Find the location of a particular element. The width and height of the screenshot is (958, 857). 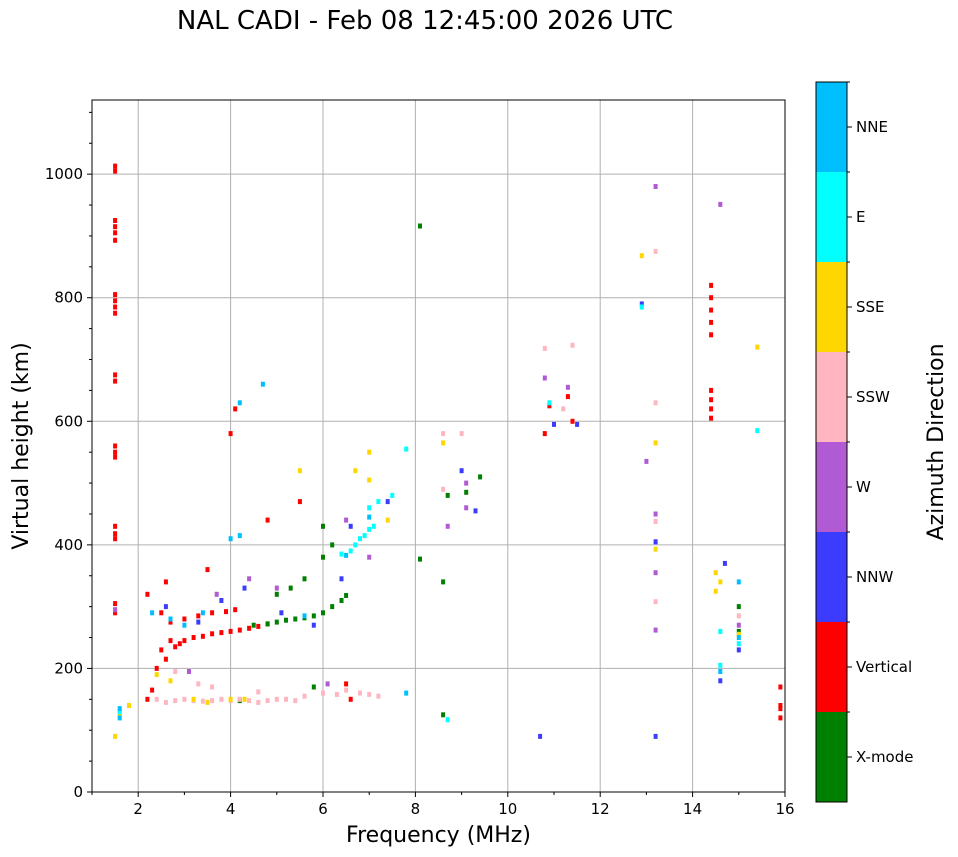

colorbar-tick-label: NNW is located at coordinates (874, 577).